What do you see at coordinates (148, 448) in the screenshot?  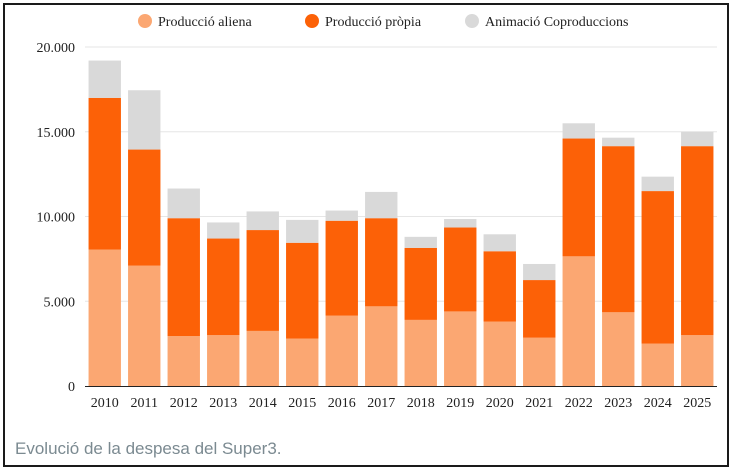 I see `chart-caption: Evolució de la despesa del Super3.` at bounding box center [148, 448].